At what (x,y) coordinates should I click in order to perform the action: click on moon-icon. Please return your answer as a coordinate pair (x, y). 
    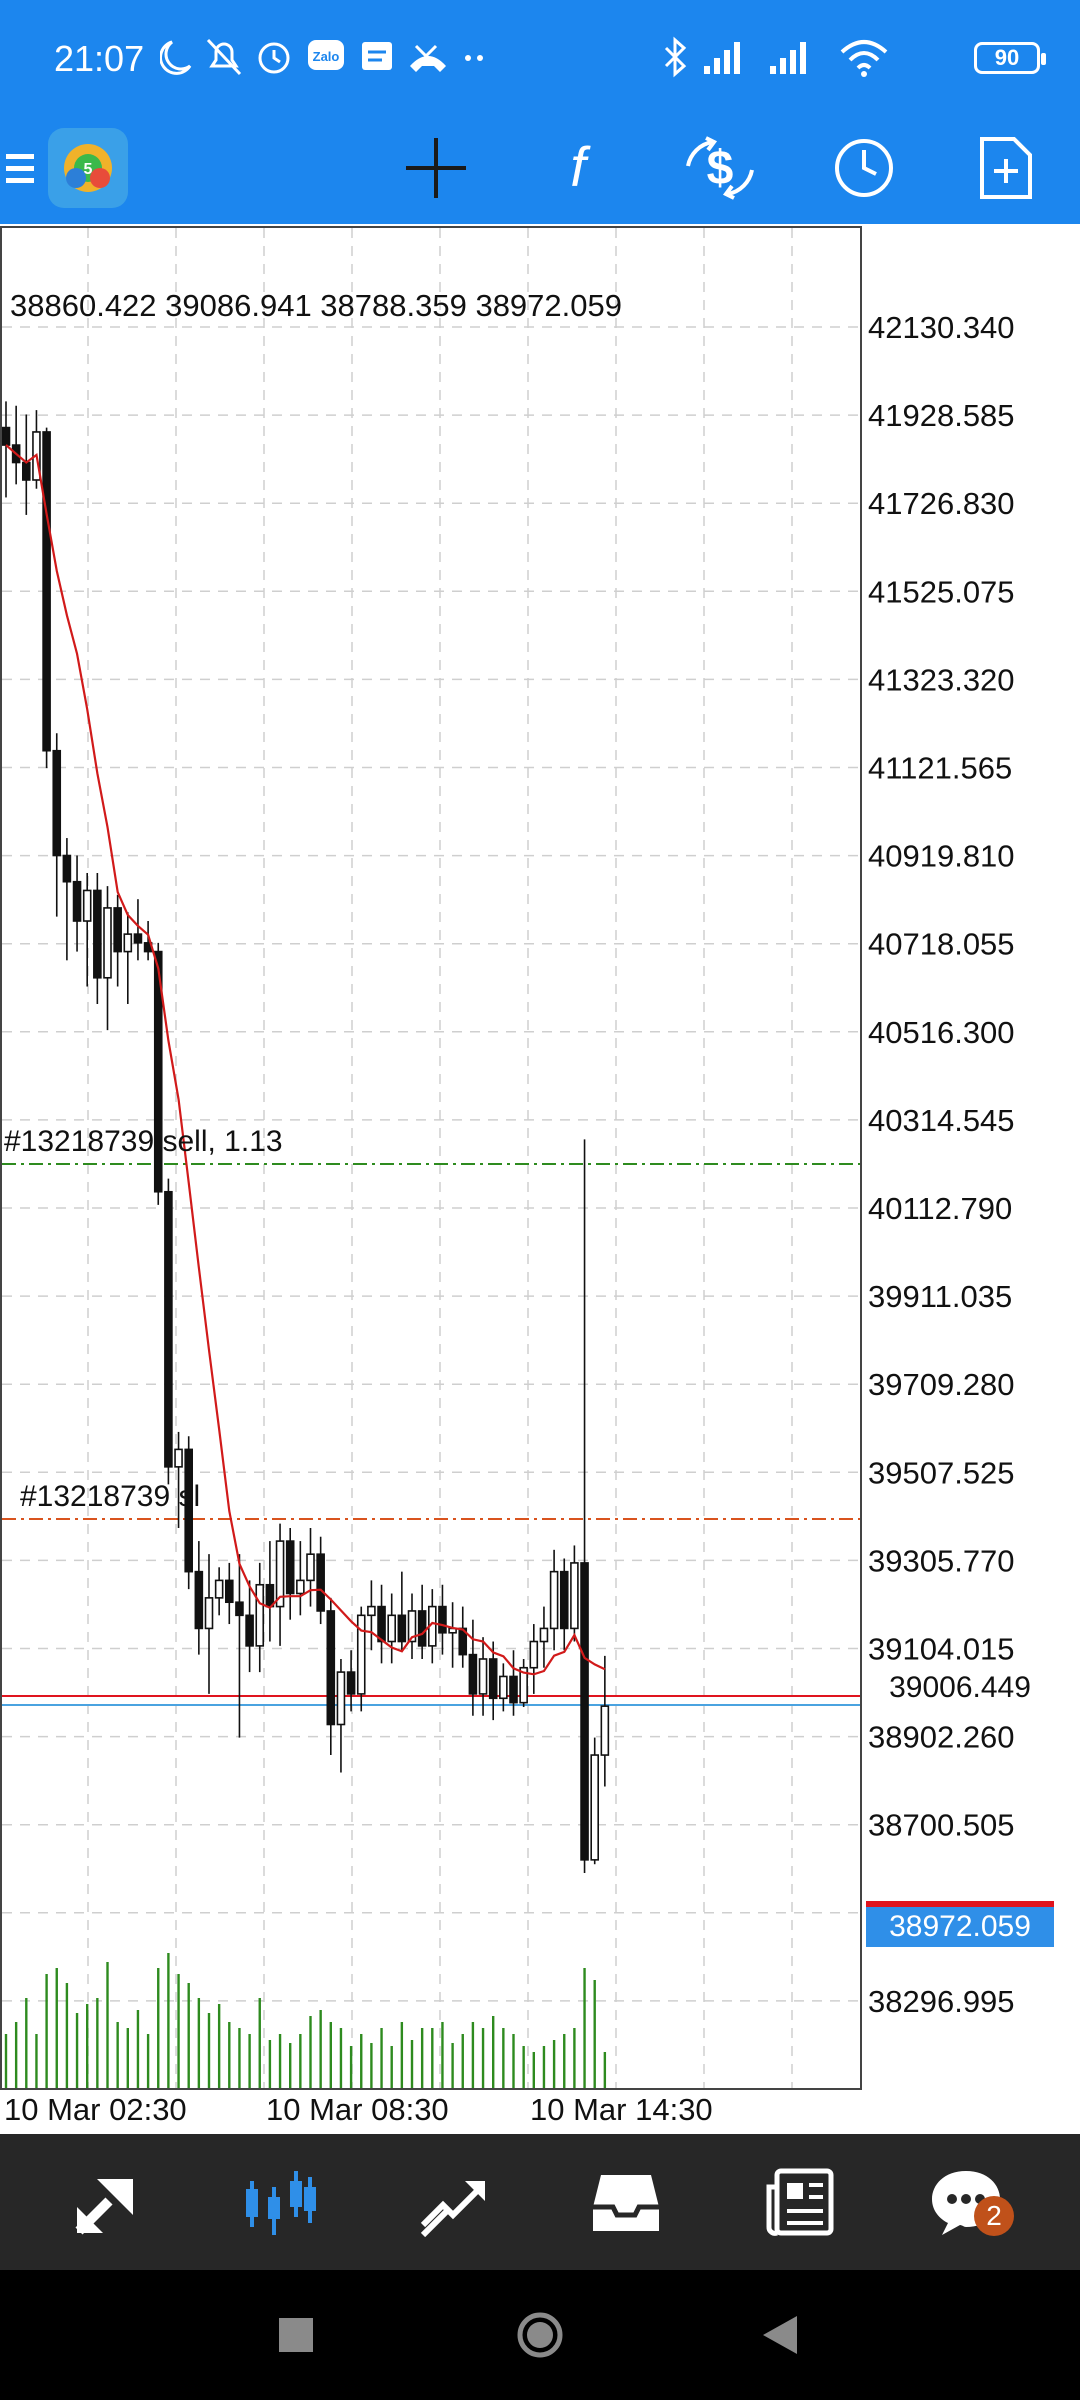
    Looking at the image, I should click on (176, 57).